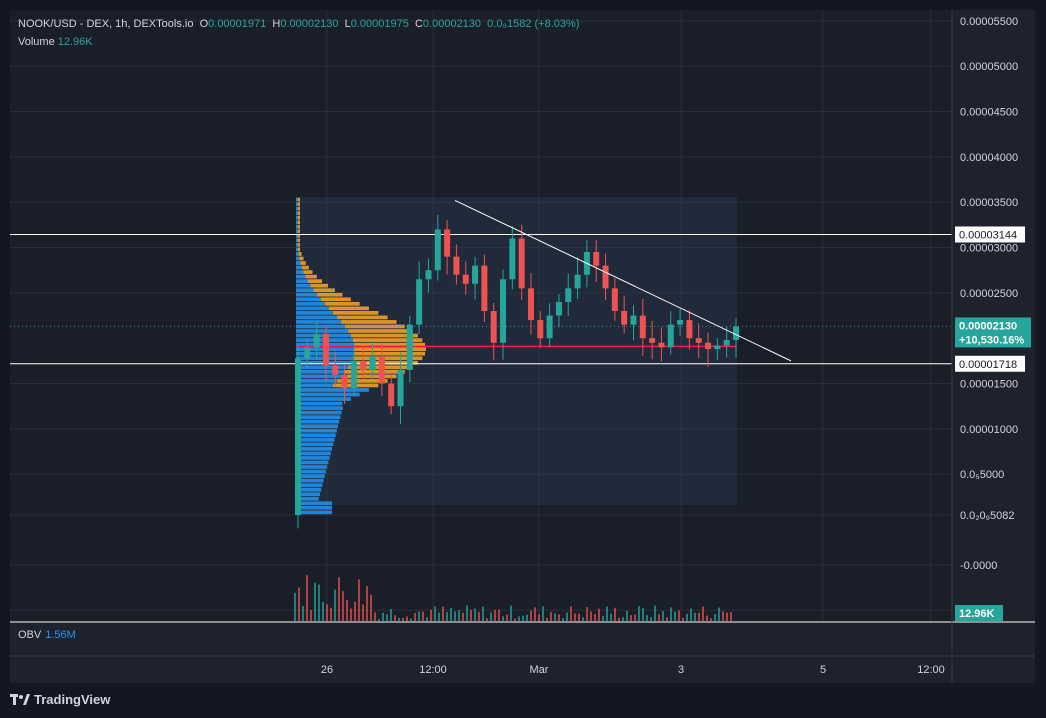  I want to click on trendline, so click(623, 280).